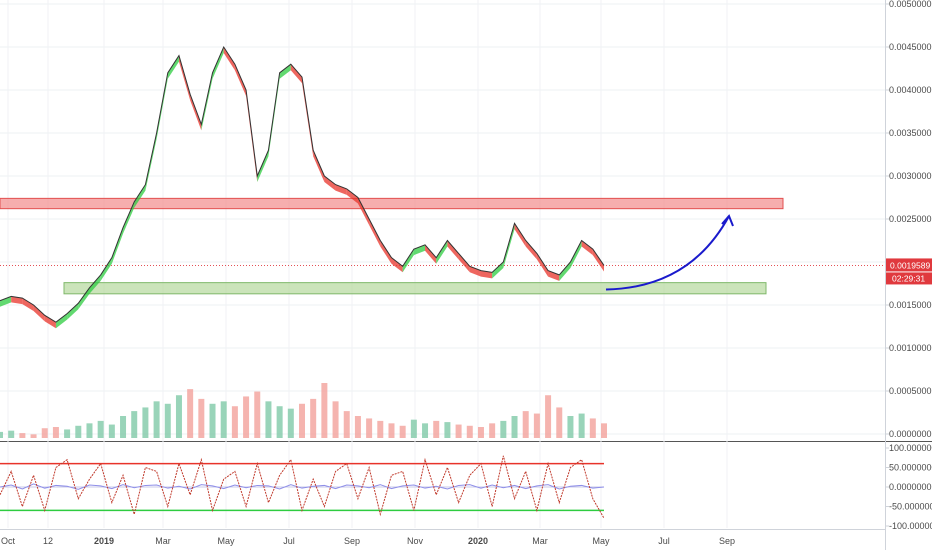 This screenshot has width=932, height=550. Describe the element at coordinates (910, 133) in the screenshot. I see `y-tick-label: 0.0035000` at that location.